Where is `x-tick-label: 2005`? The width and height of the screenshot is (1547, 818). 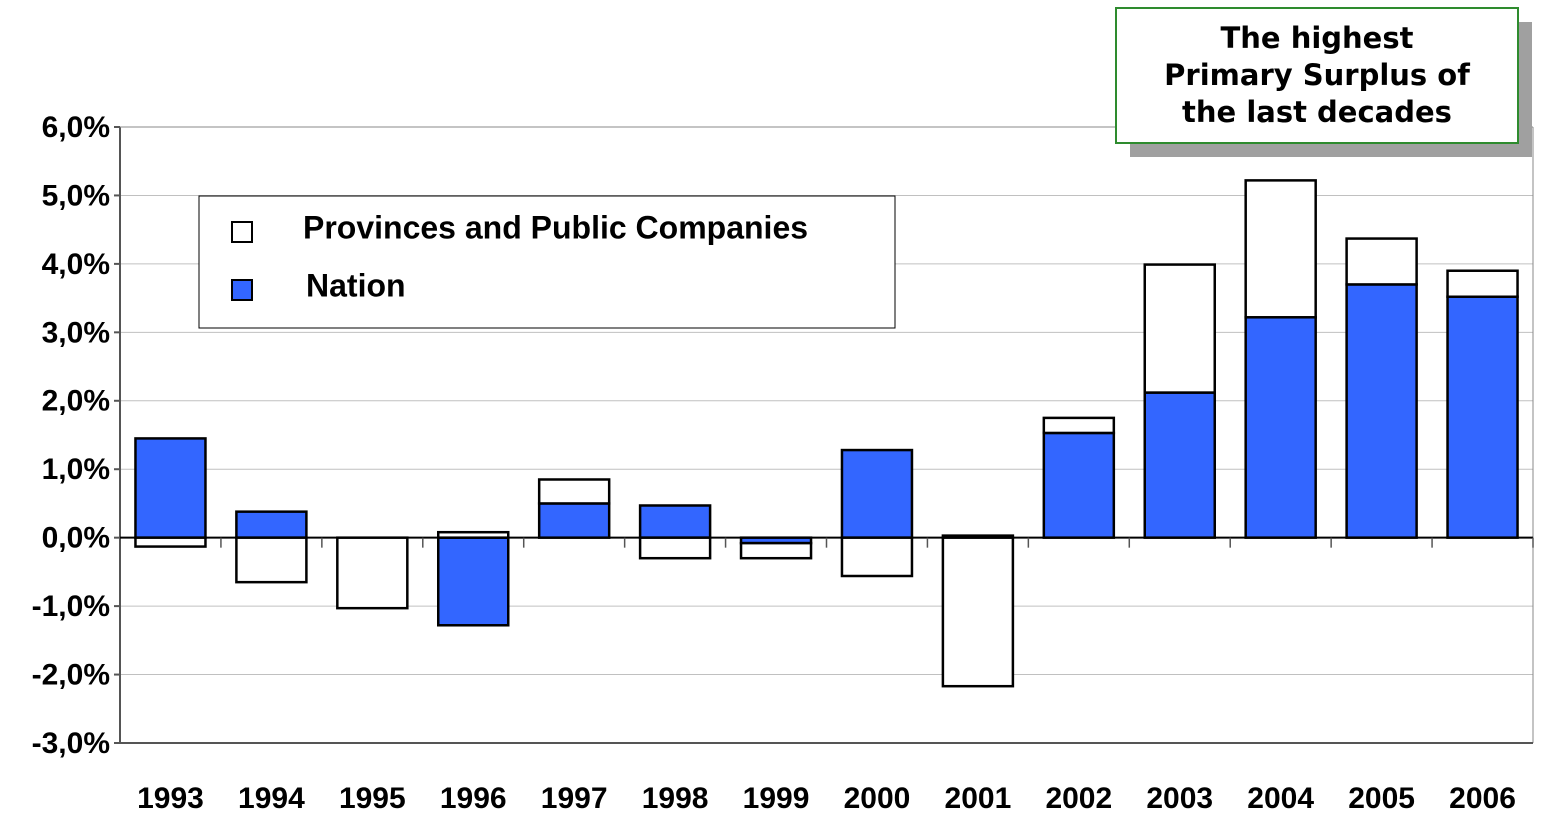
x-tick-label: 2005 is located at coordinates (1381, 798).